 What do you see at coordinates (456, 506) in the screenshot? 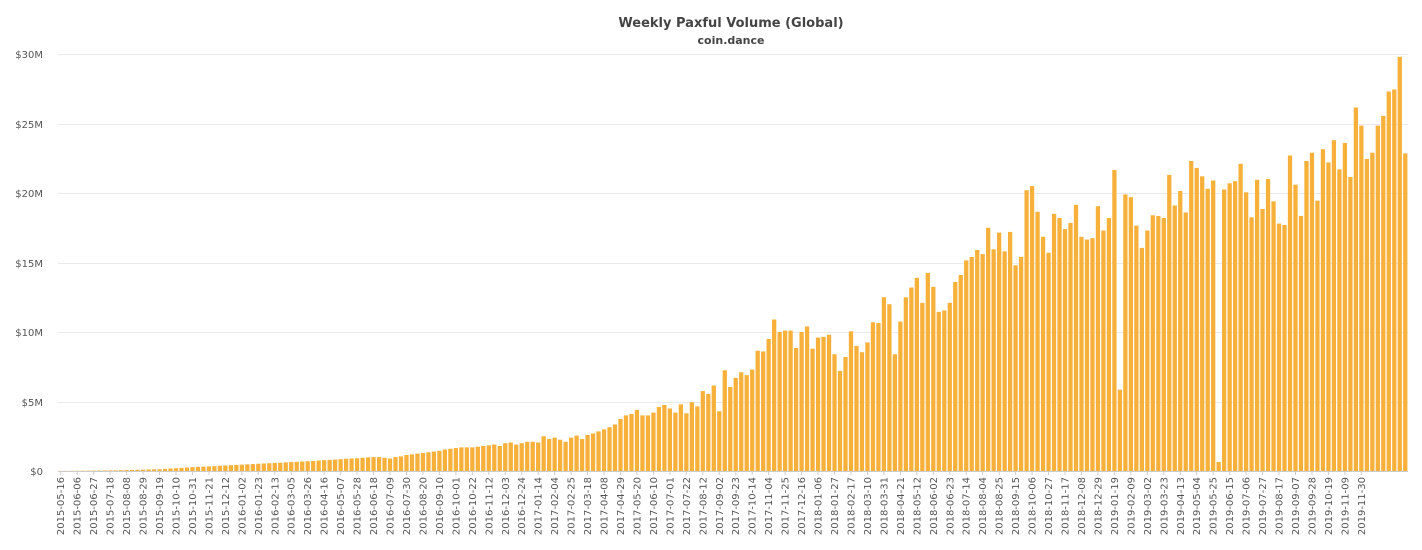
I see `x-tick-label: 2016-10-01` at bounding box center [456, 506].